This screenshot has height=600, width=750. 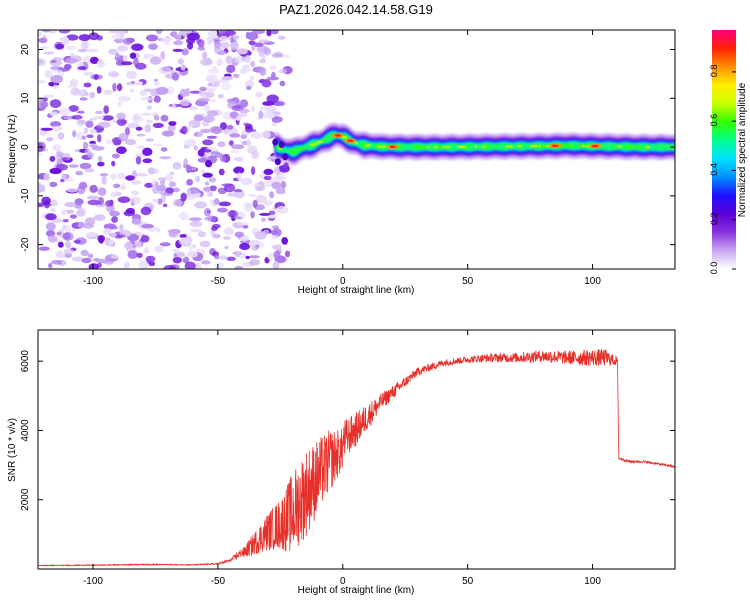 What do you see at coordinates (714, 71) in the screenshot?
I see `colorbar-tick-label: 0.8` at bounding box center [714, 71].